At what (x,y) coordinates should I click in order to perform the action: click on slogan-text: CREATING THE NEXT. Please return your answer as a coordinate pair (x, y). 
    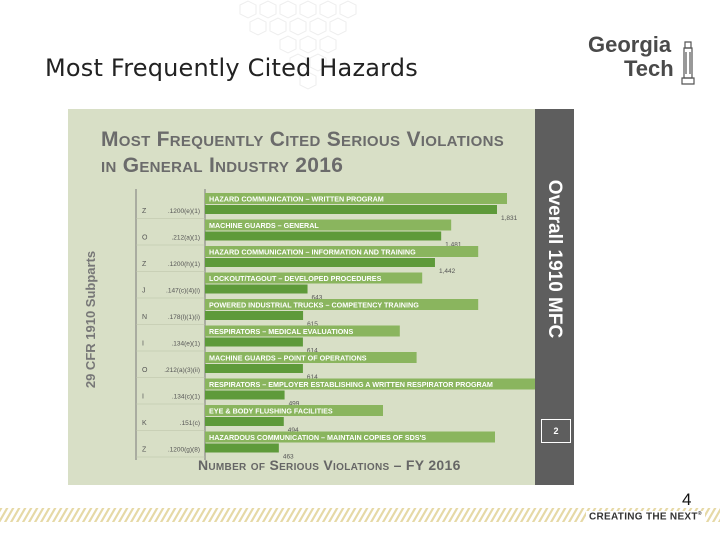
    Looking at the image, I should click on (643, 517).